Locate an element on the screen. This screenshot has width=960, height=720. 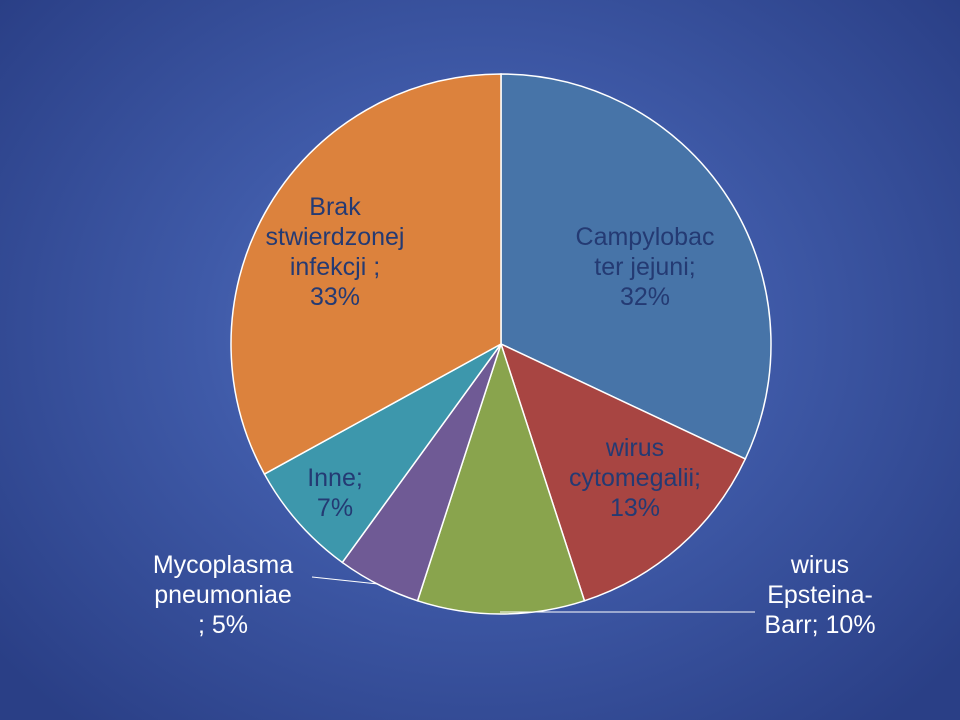
slice-label-cytomegalii: wirus cytomegalii; 13% is located at coordinates (635, 478).